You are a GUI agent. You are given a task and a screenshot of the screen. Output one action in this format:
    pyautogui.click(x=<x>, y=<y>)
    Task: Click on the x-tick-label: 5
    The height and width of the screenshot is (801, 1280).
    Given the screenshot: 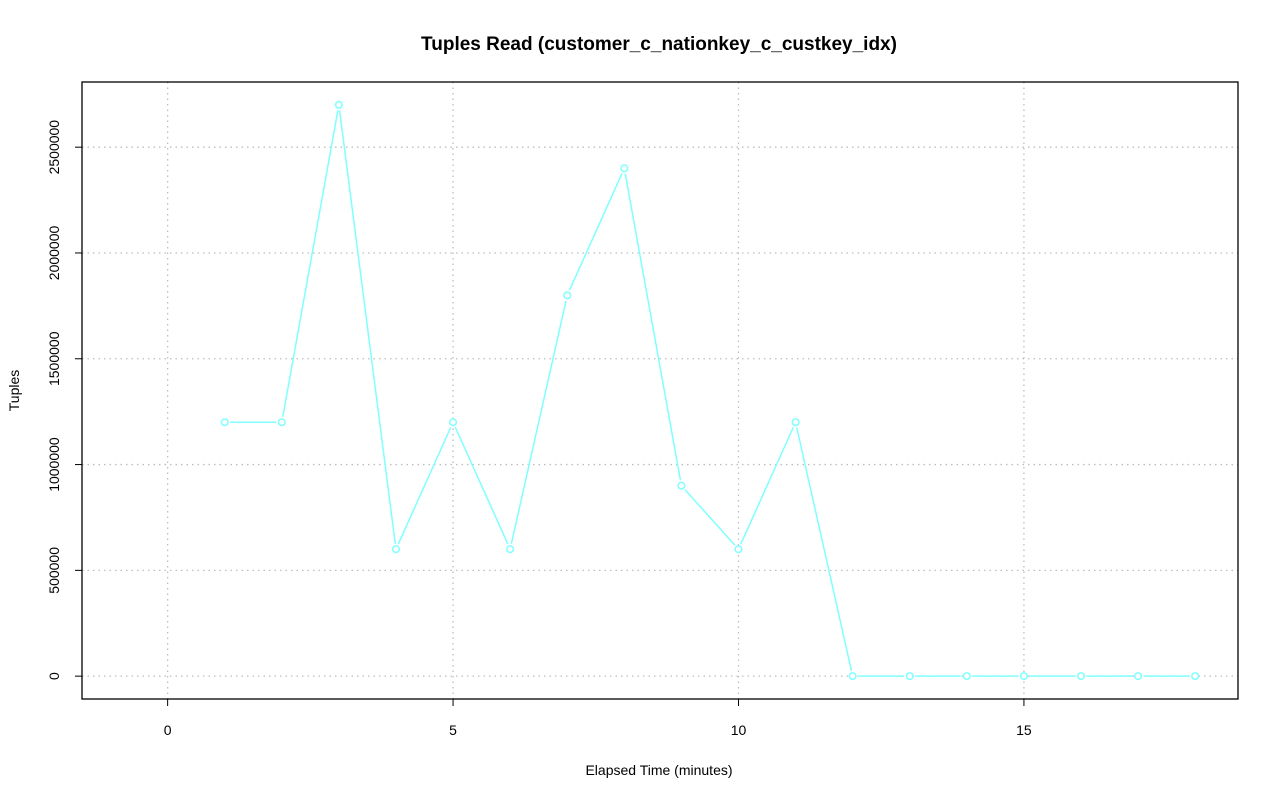 What is the action you would take?
    pyautogui.click(x=453, y=730)
    